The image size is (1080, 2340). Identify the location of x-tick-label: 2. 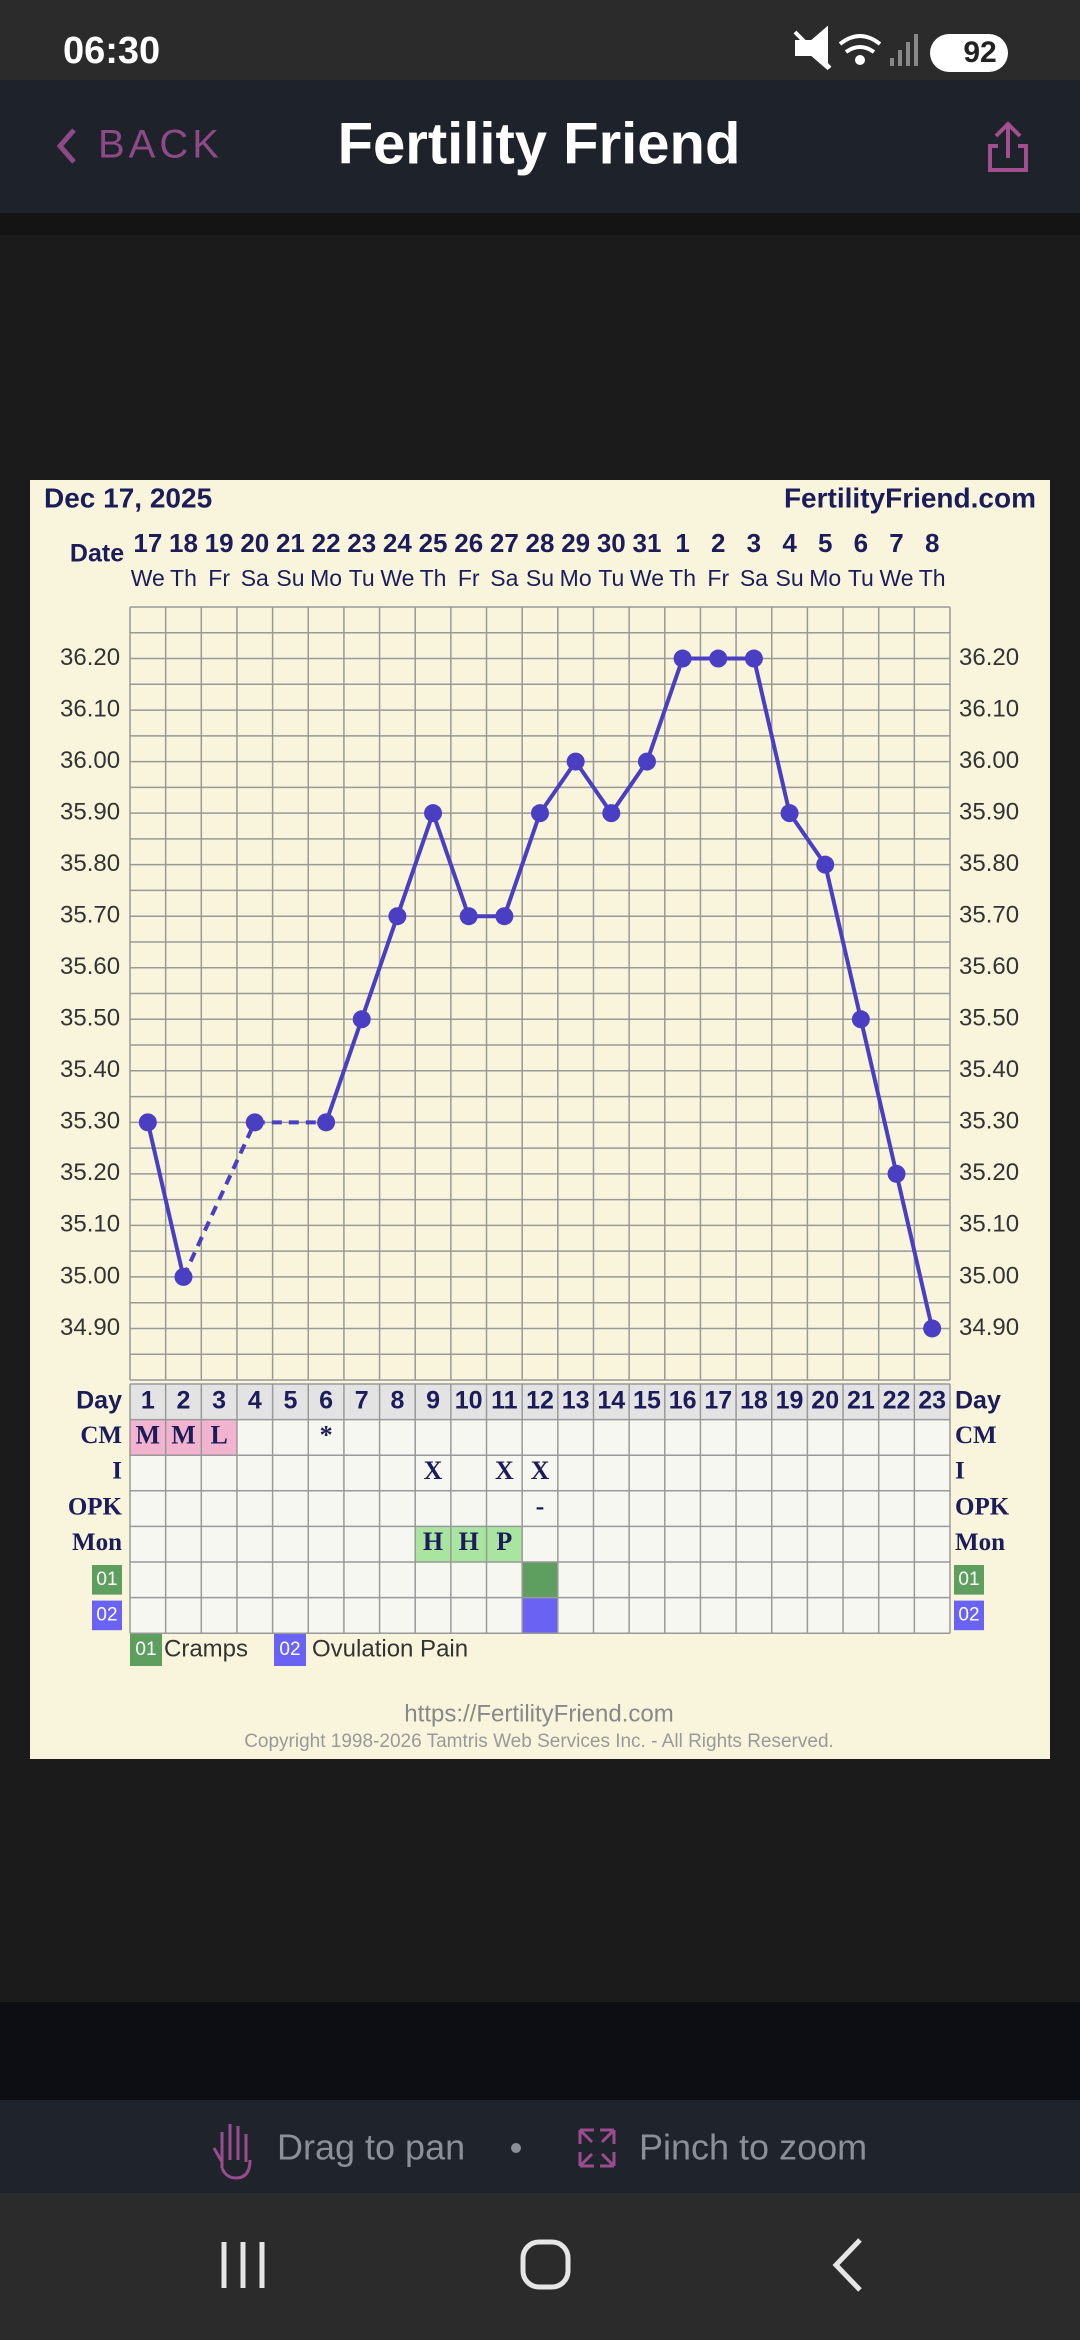
(718, 543).